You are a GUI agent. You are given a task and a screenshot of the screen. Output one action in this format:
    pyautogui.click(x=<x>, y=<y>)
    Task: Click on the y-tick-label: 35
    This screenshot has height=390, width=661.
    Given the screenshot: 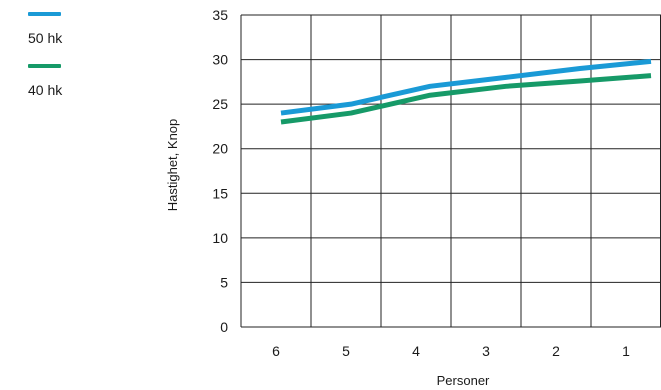 What is the action you would take?
    pyautogui.click(x=220, y=15)
    